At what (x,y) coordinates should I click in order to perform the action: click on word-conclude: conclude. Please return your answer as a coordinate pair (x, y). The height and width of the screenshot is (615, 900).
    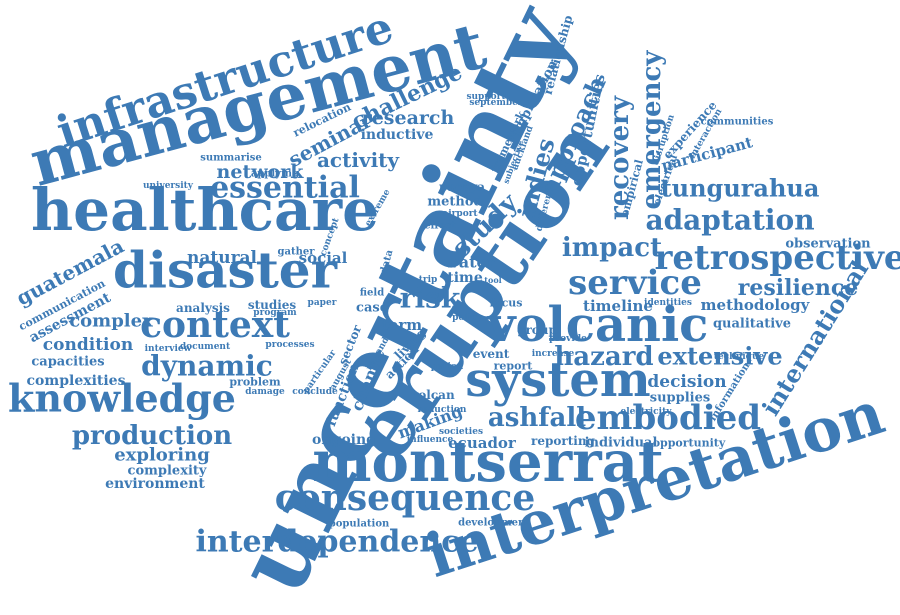
    Looking at the image, I should click on (315, 392).